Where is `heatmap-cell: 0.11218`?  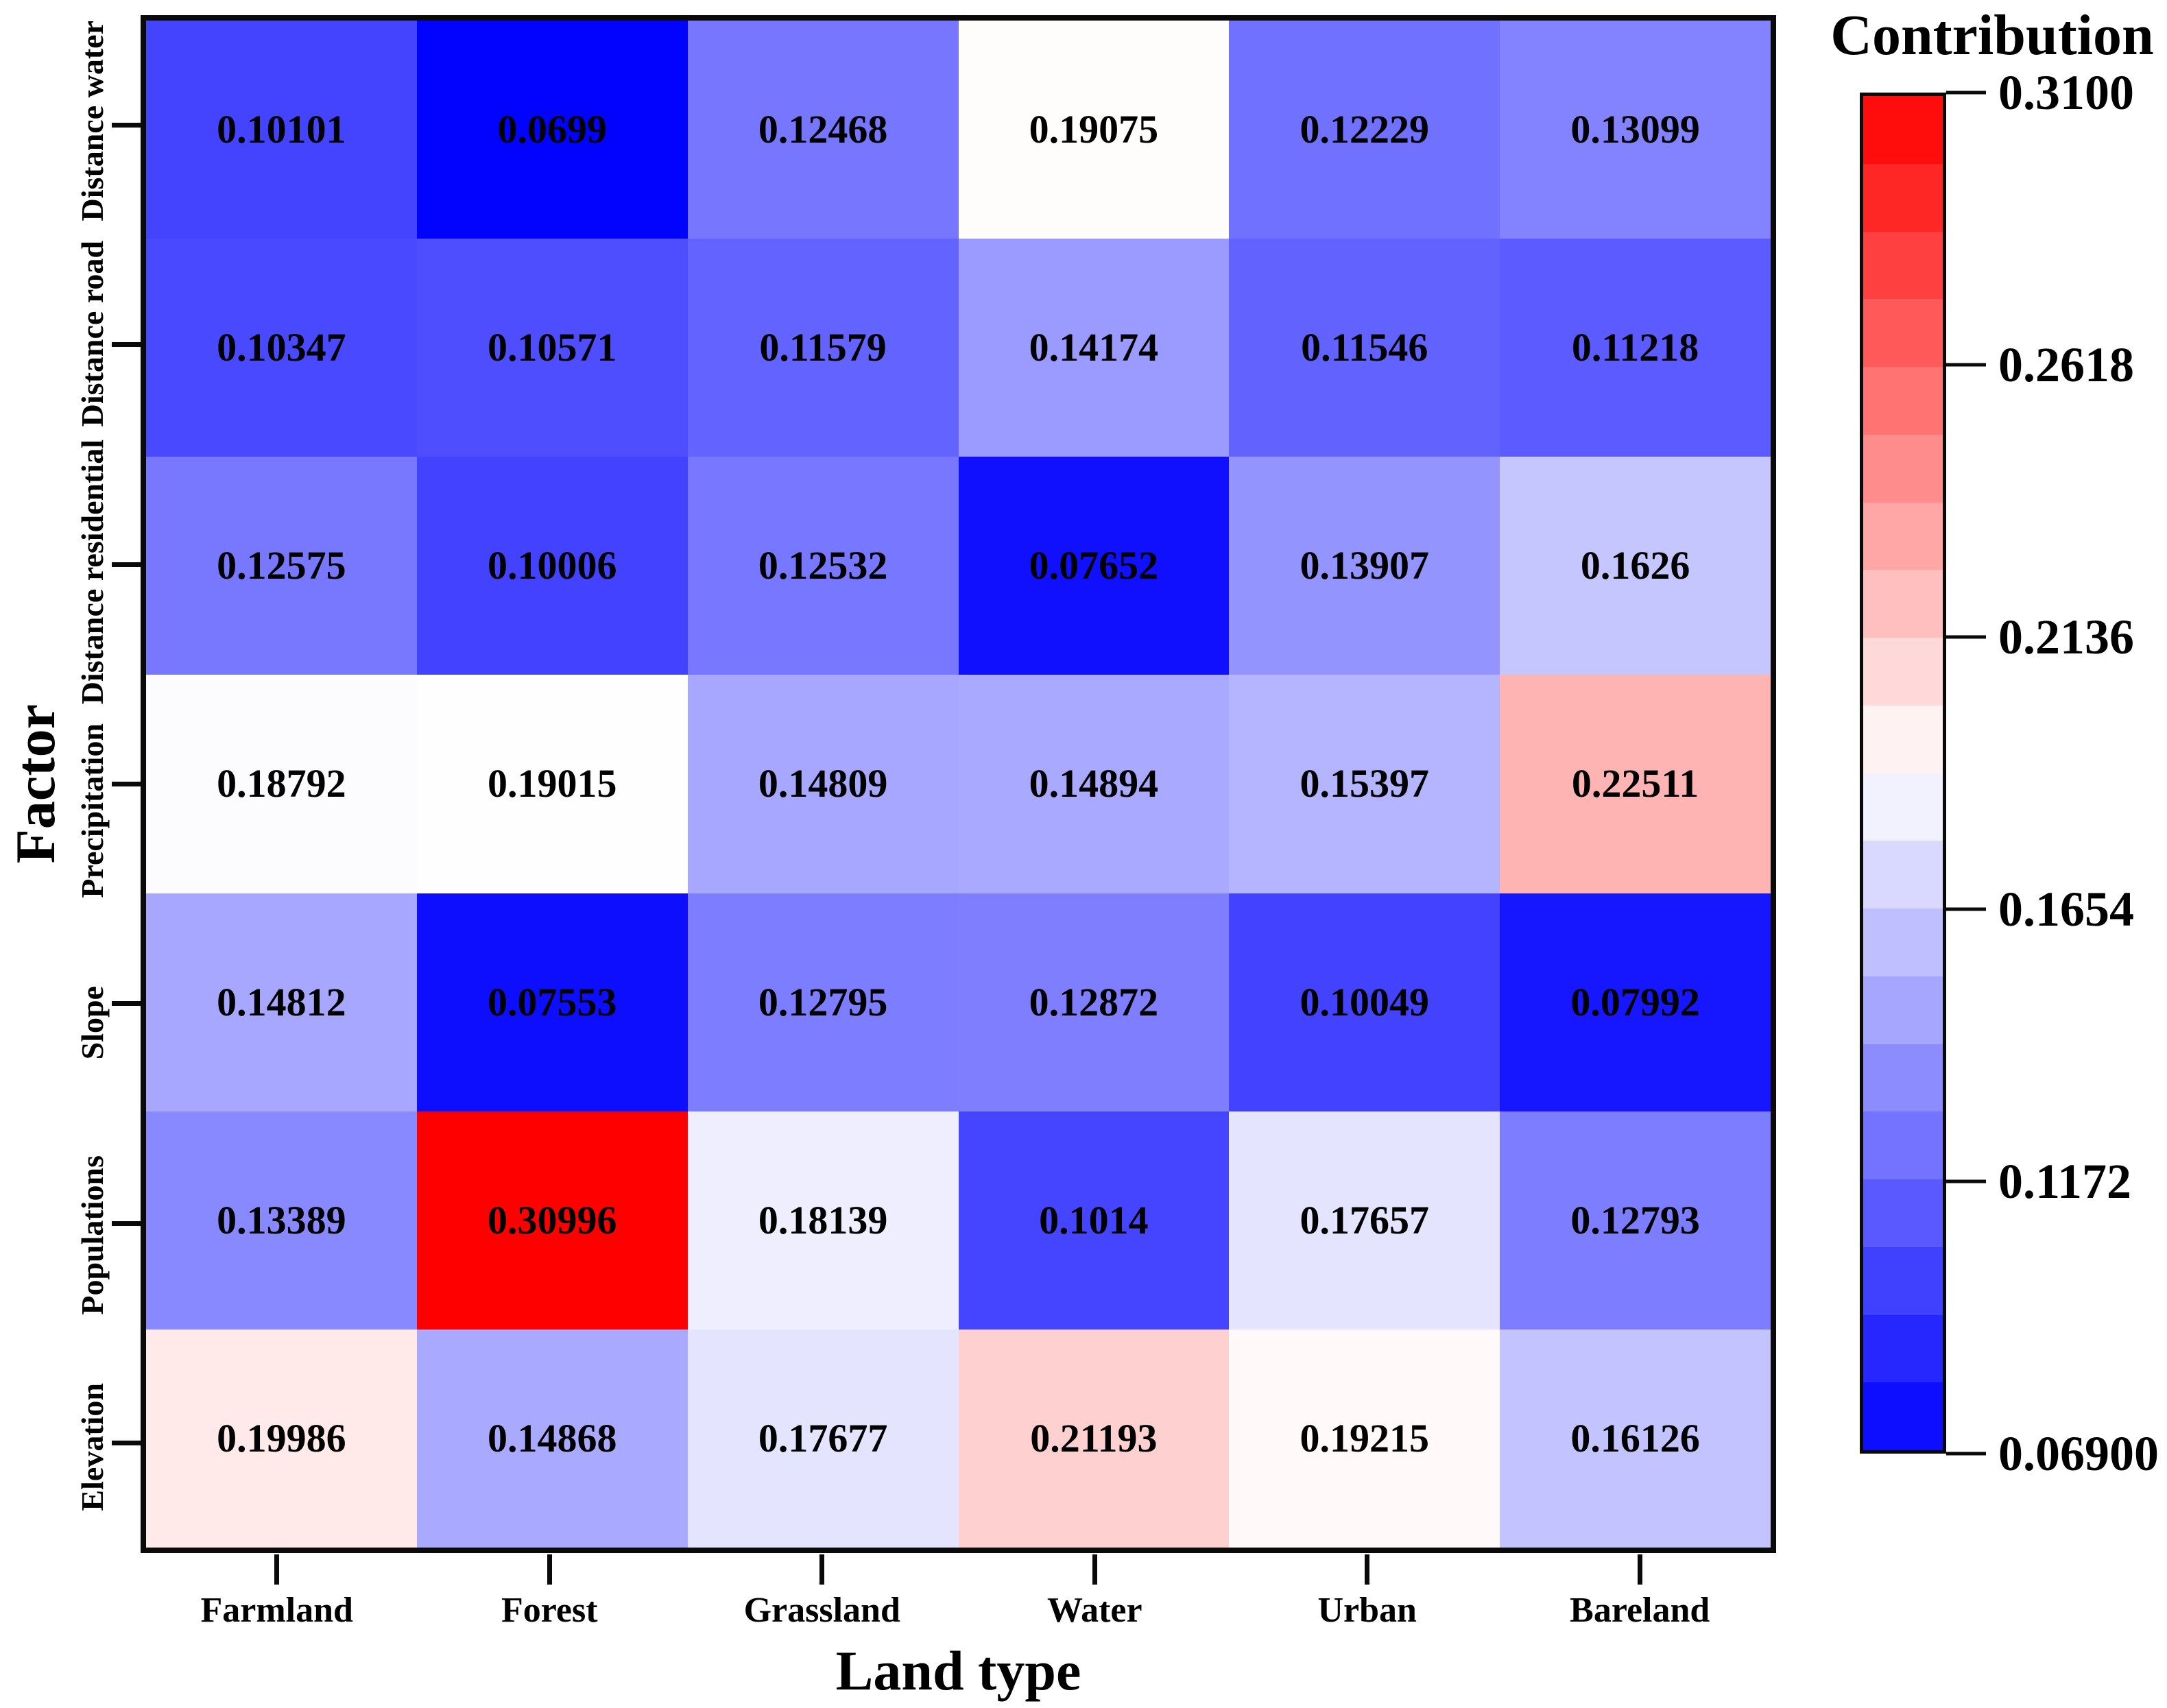 heatmap-cell: 0.11218 is located at coordinates (1635, 348).